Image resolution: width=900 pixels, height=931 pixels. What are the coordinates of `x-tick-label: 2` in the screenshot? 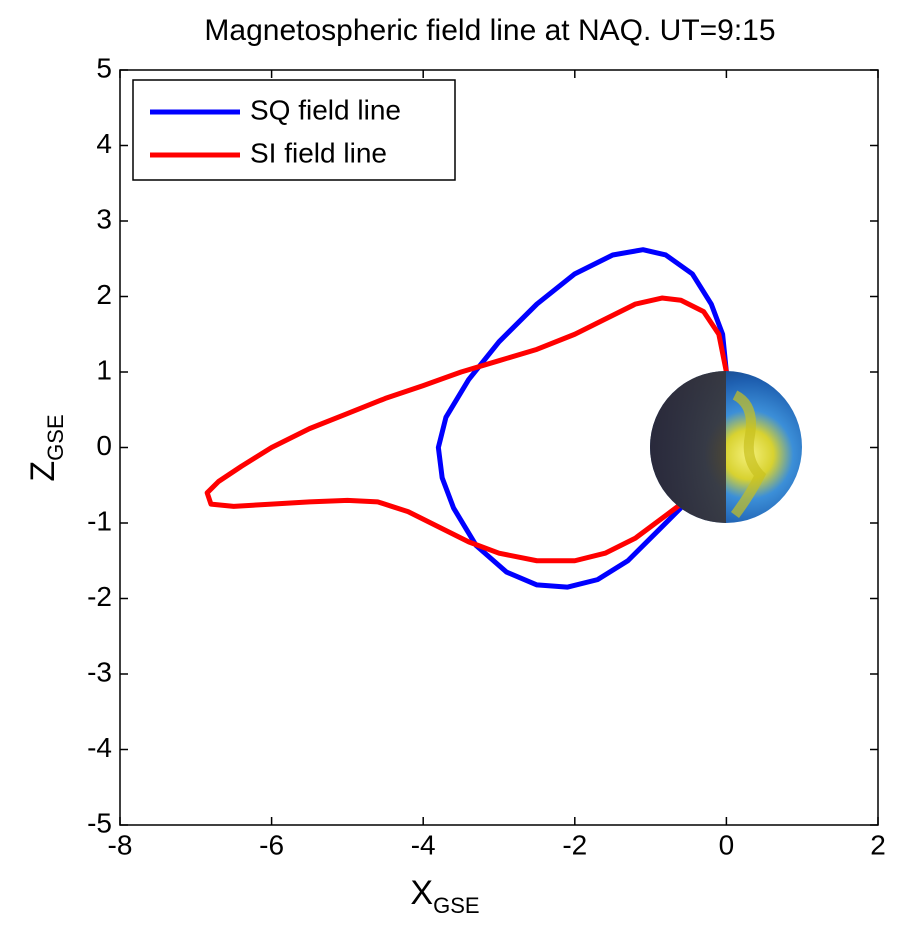 It's located at (878, 844).